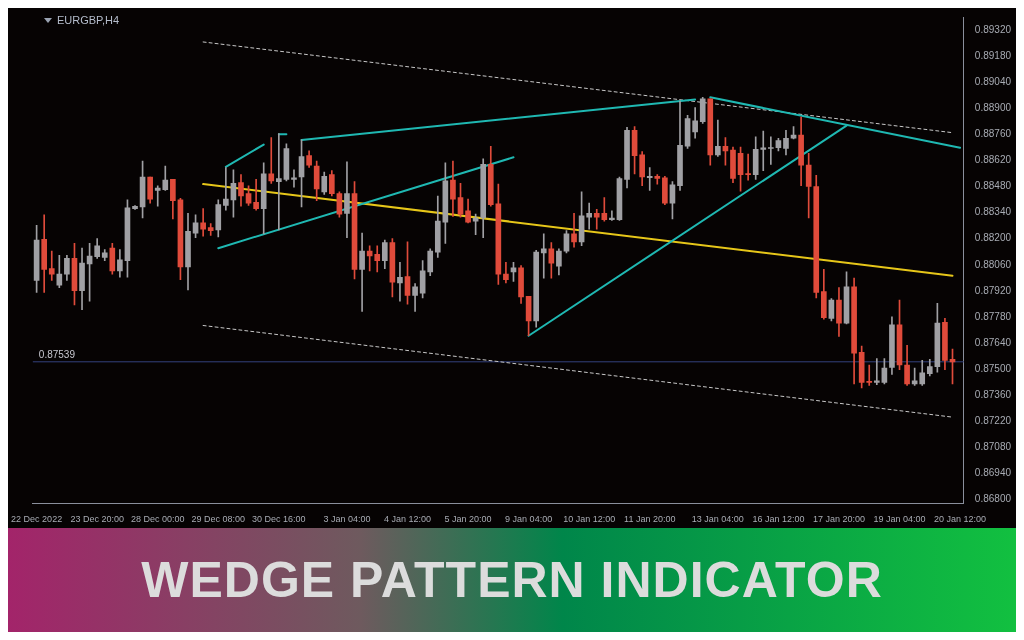 This screenshot has width=1024, height=640. I want to click on y-tick-label: 0.88760, so click(993, 134).